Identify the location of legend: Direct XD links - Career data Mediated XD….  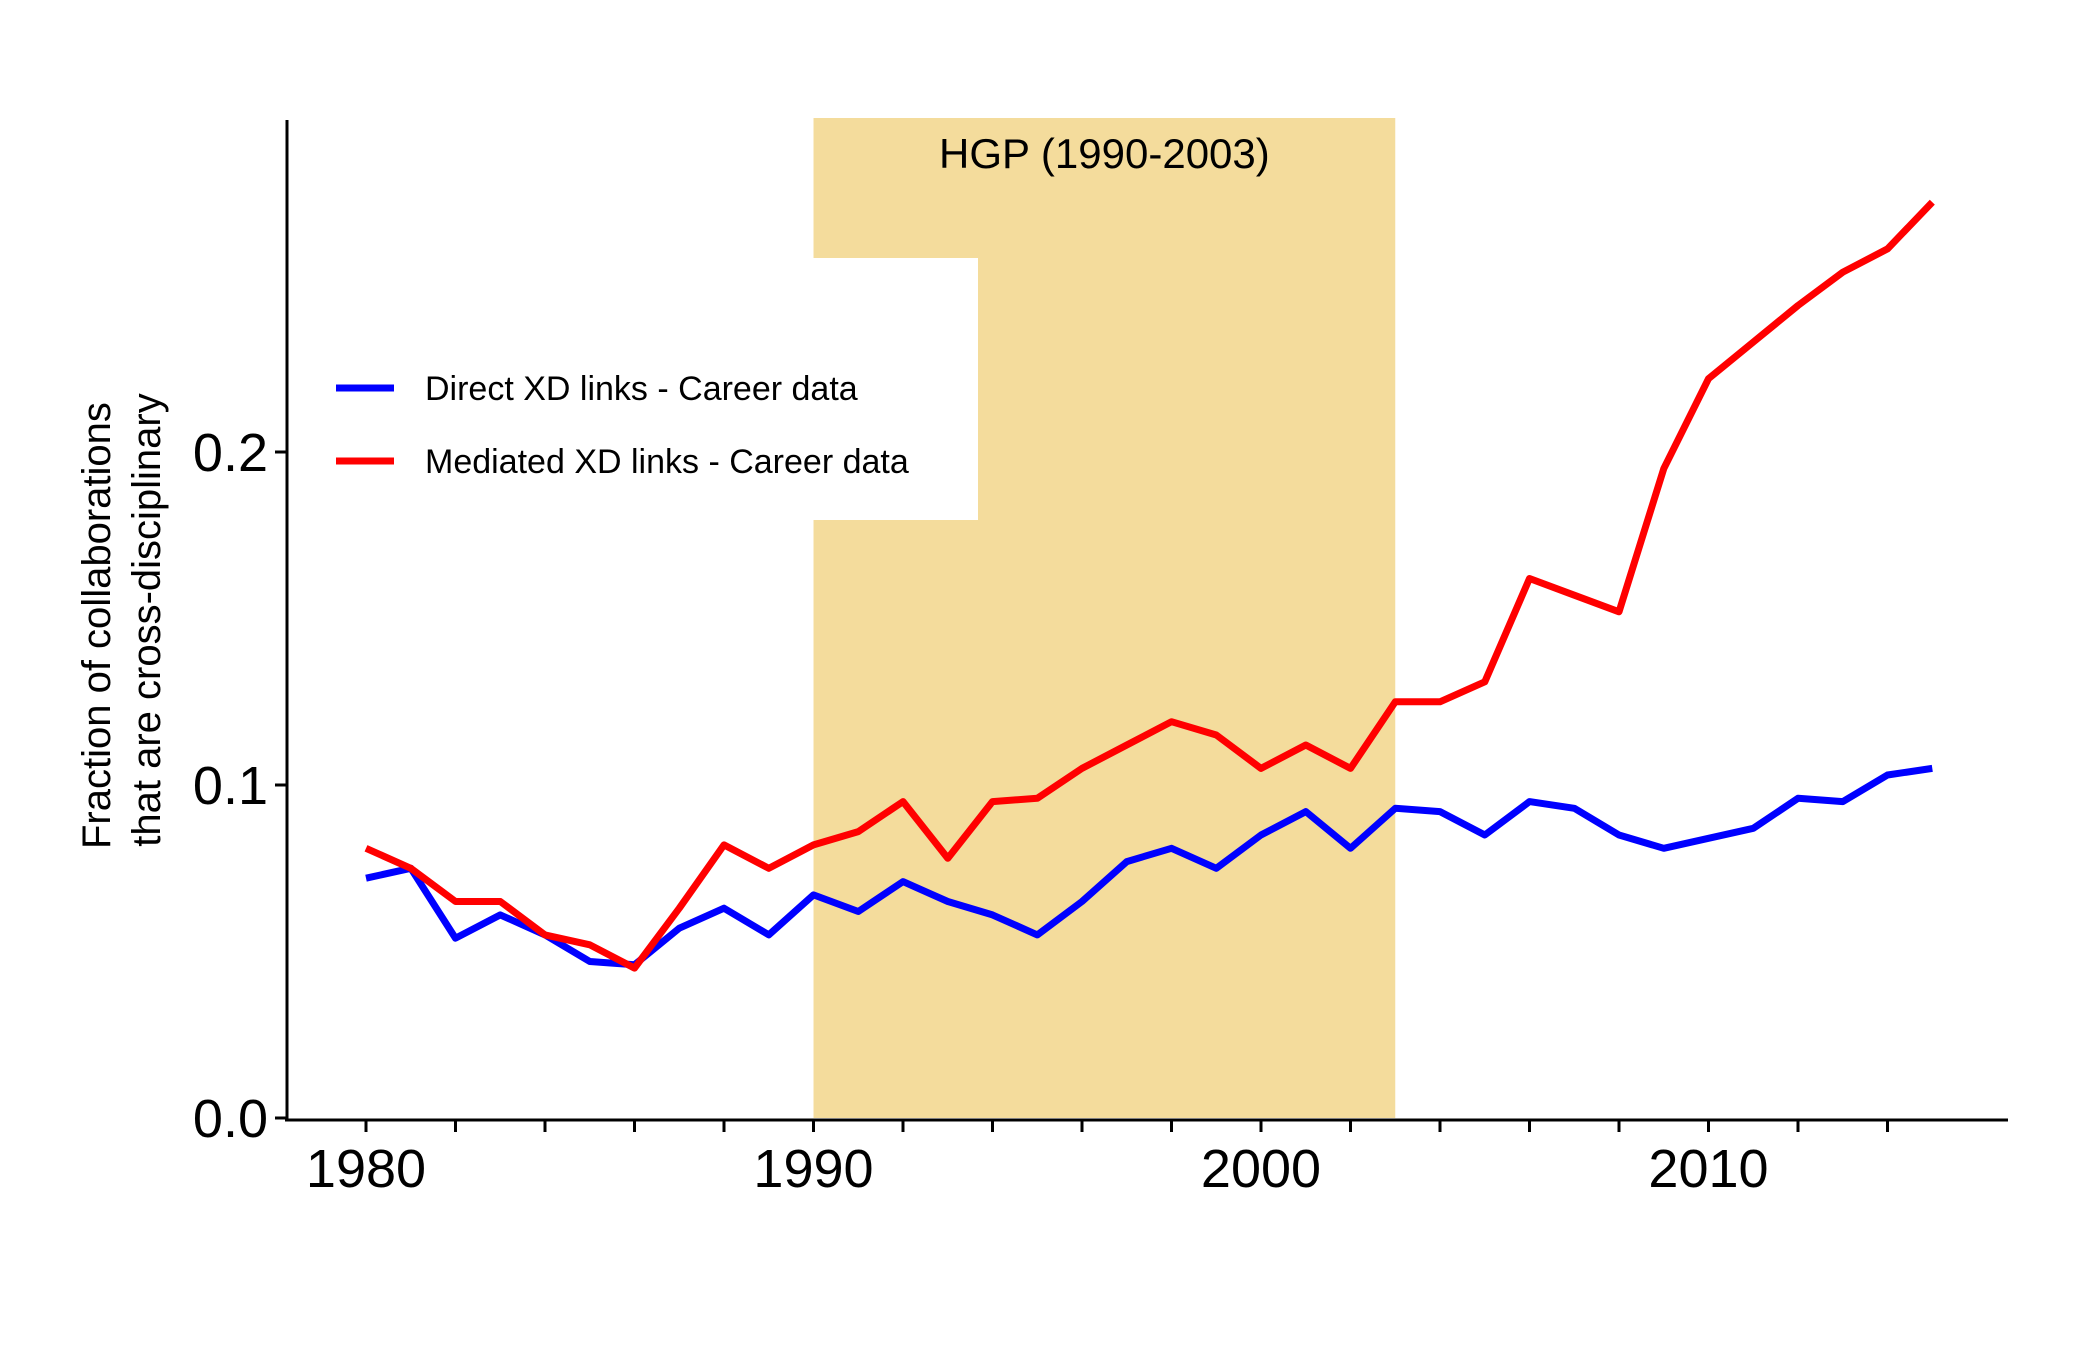
(648, 389).